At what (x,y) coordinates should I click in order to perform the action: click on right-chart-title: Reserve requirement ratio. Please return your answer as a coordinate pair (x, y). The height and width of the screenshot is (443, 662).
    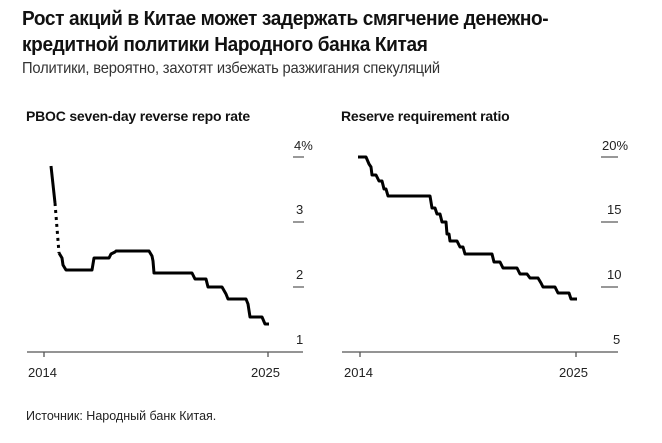
    Looking at the image, I should click on (425, 116).